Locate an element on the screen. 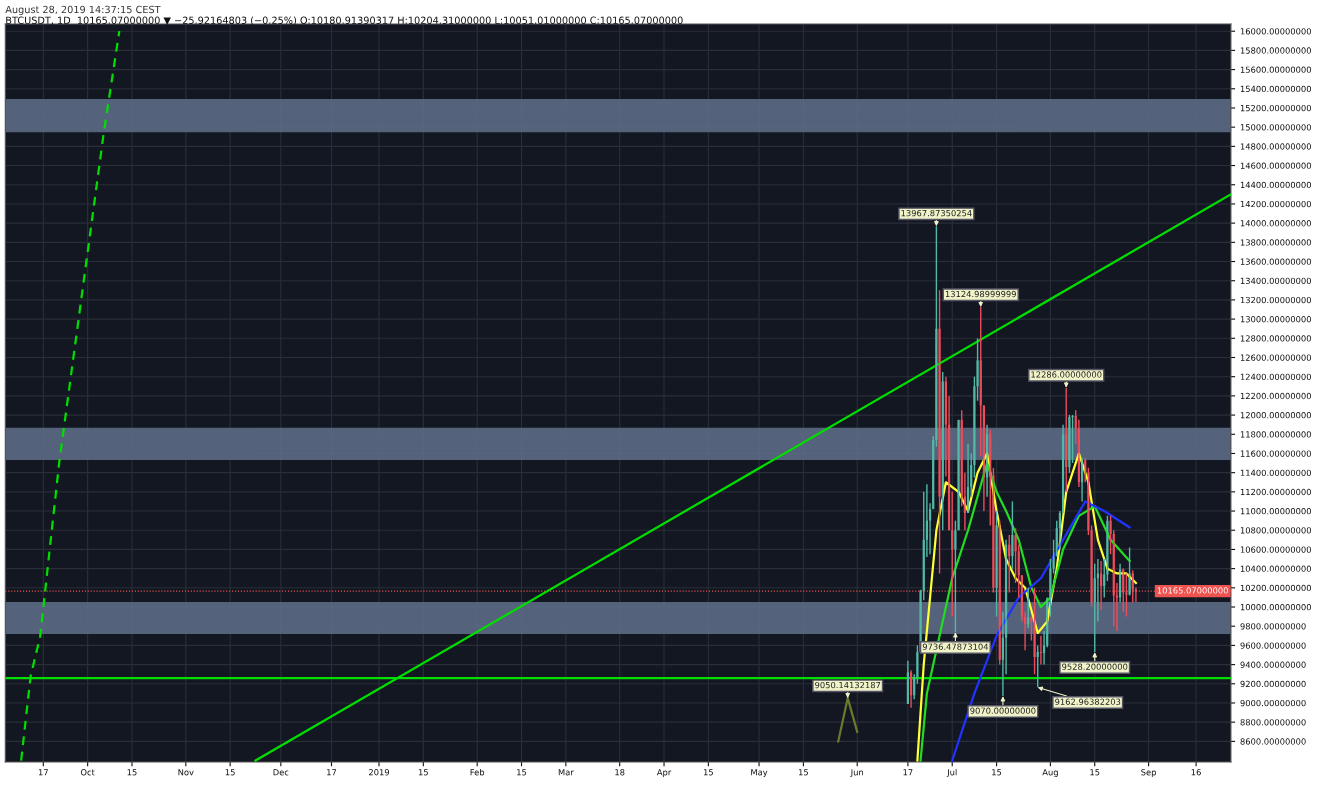 The height and width of the screenshot is (800, 1325). y-tick-label: 10000.00000000 is located at coordinates (1275, 607).